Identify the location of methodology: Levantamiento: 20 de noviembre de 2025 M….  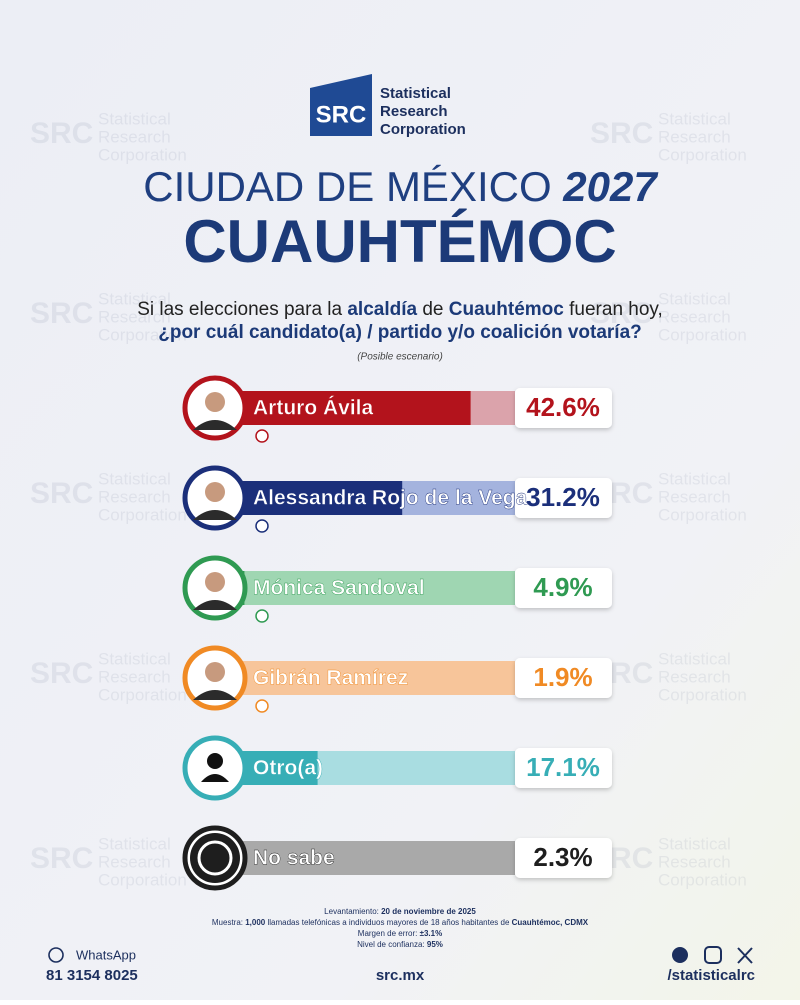
(400, 928).